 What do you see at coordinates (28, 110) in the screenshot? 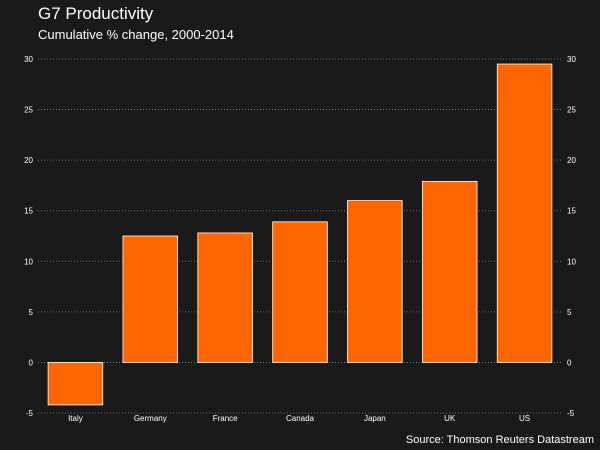
I see `y-tick-label-left: 25` at bounding box center [28, 110].